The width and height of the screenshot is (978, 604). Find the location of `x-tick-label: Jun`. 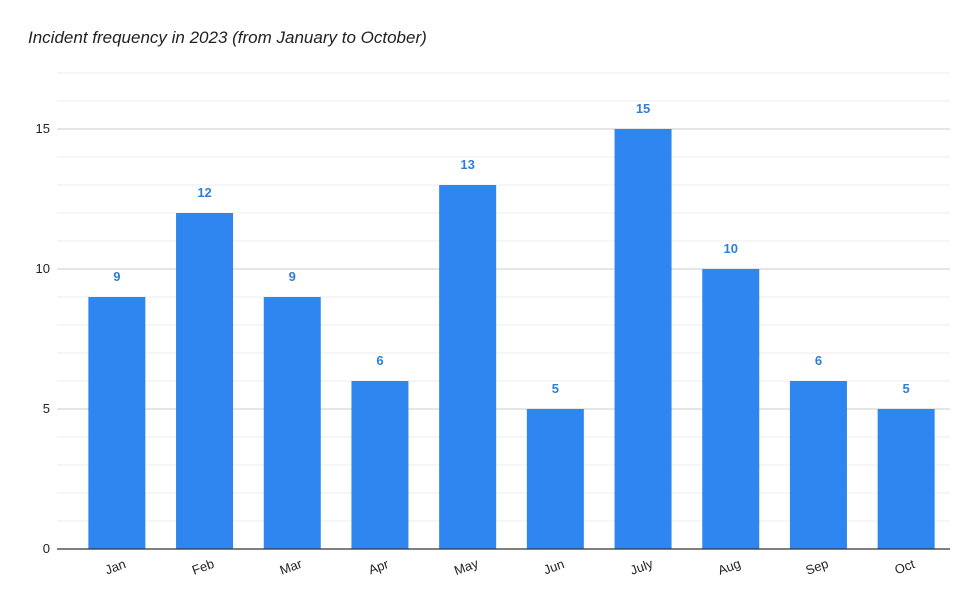

x-tick-label: Jun is located at coordinates (553, 566).